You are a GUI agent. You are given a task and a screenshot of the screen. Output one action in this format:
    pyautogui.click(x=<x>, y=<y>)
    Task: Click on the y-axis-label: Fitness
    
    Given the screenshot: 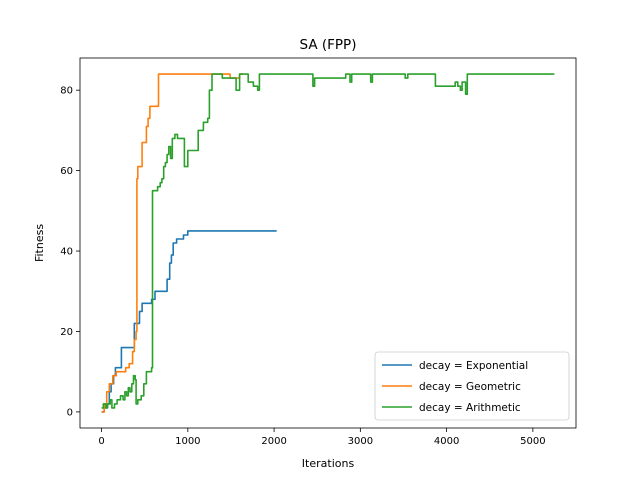 What is the action you would take?
    pyautogui.click(x=39, y=243)
    